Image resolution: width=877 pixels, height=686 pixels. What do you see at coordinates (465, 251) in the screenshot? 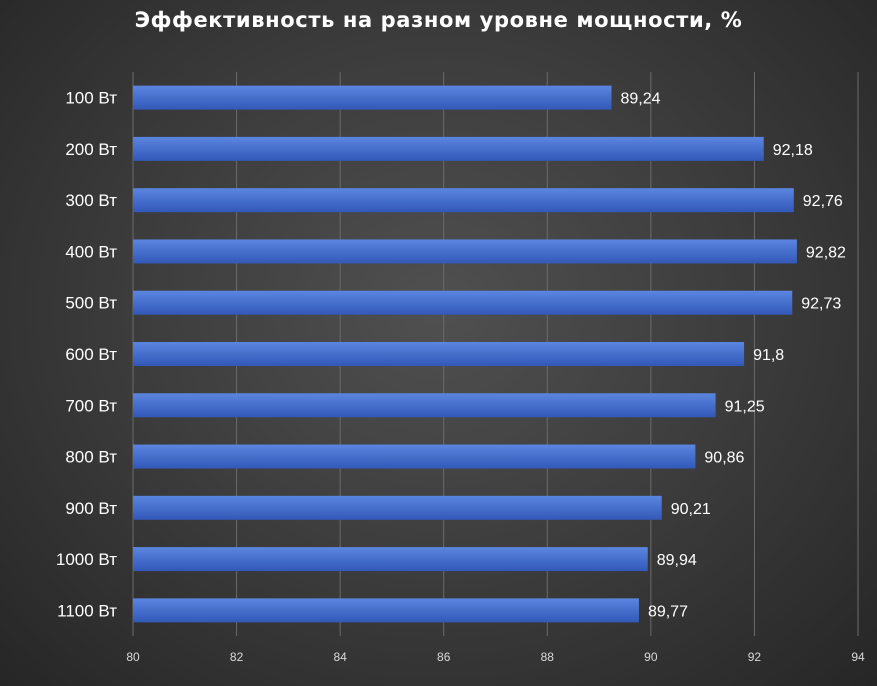
I see `bar-400-Вт` at bounding box center [465, 251].